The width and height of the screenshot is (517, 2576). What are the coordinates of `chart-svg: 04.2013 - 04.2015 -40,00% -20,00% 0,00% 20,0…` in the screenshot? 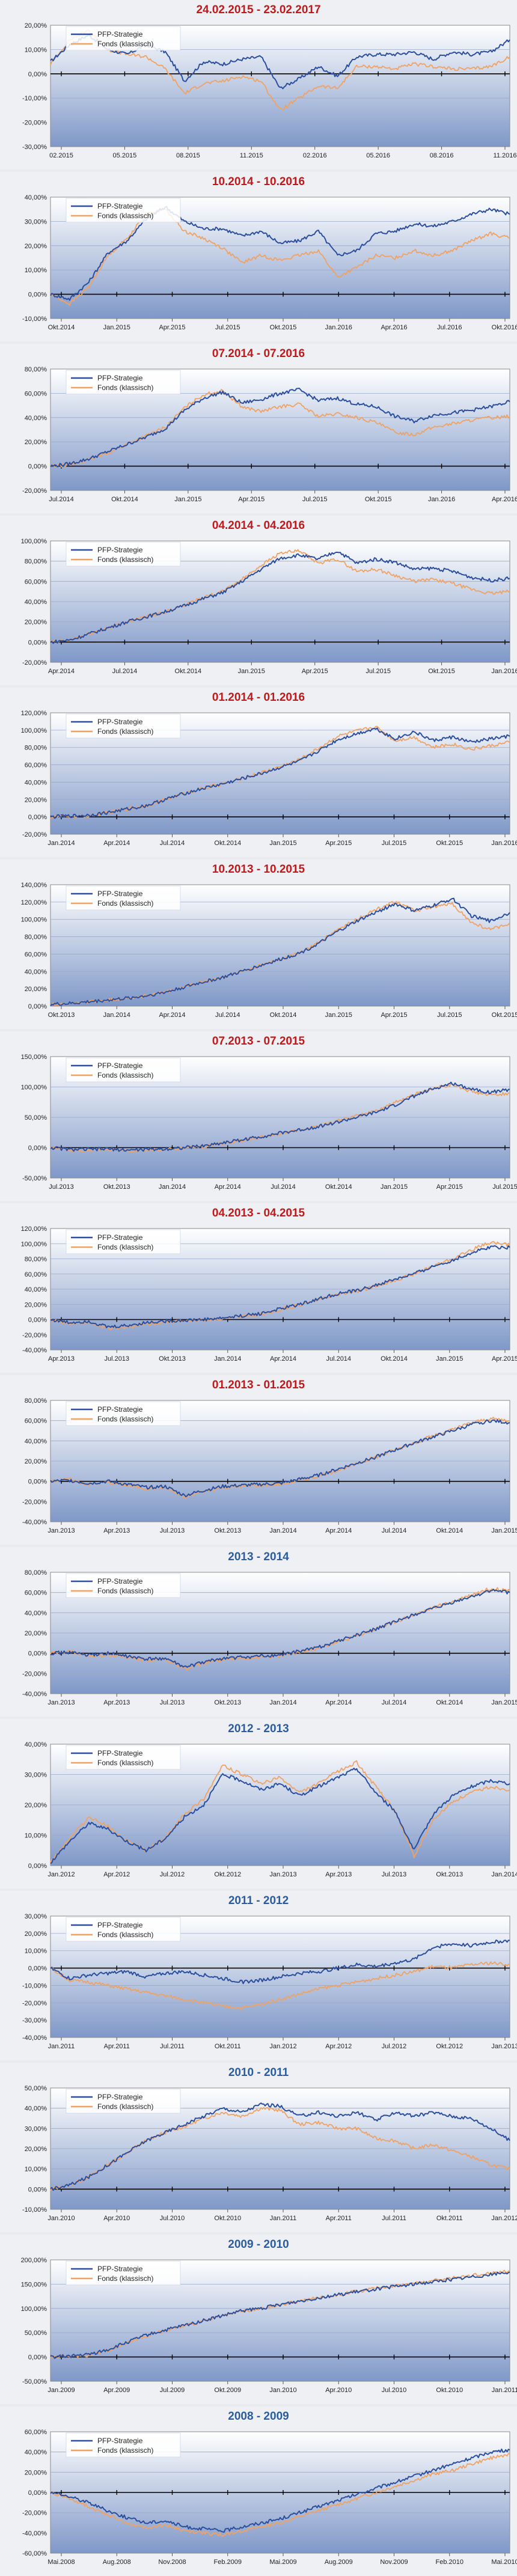 It's located at (269, 1285).